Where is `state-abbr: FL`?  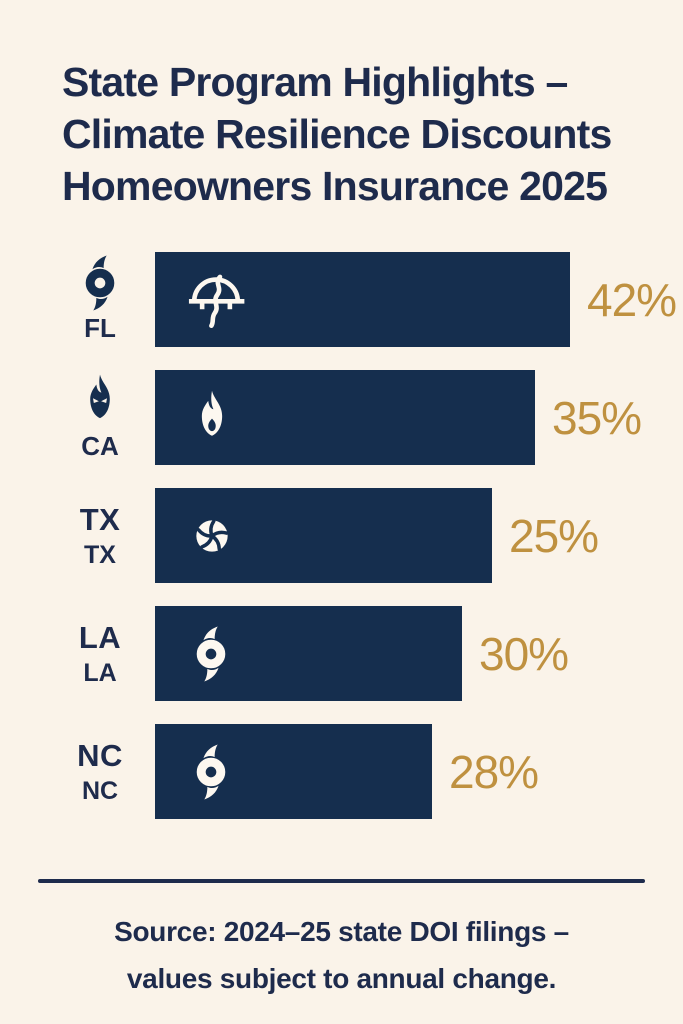
state-abbr: FL is located at coordinates (100, 328).